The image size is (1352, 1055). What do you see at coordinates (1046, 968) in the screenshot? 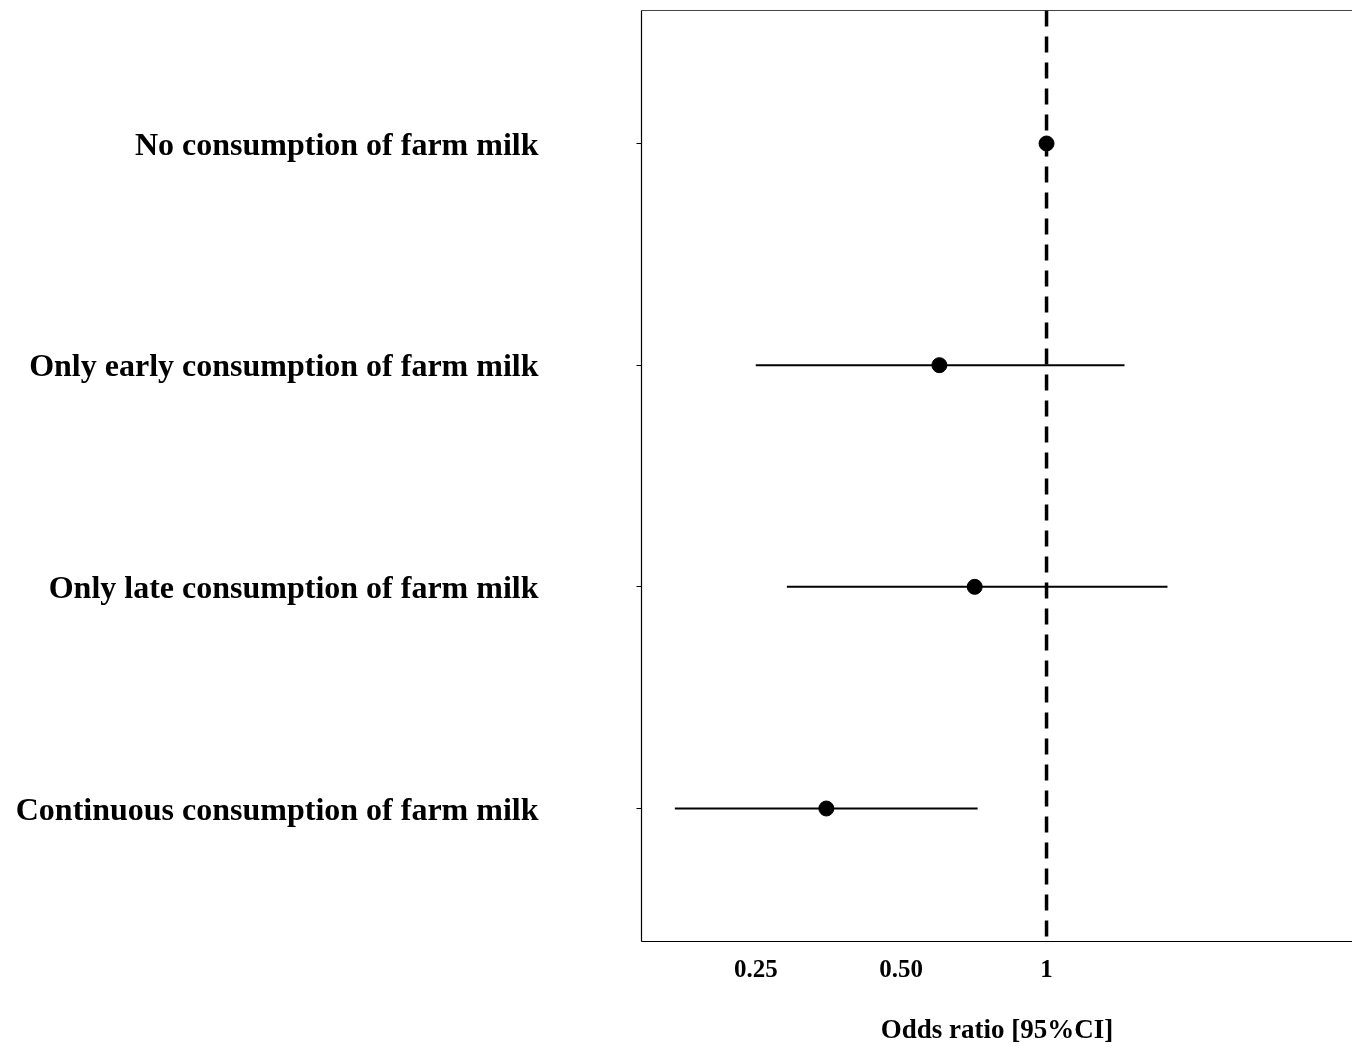
I see `x-tick-label: 1` at bounding box center [1046, 968].